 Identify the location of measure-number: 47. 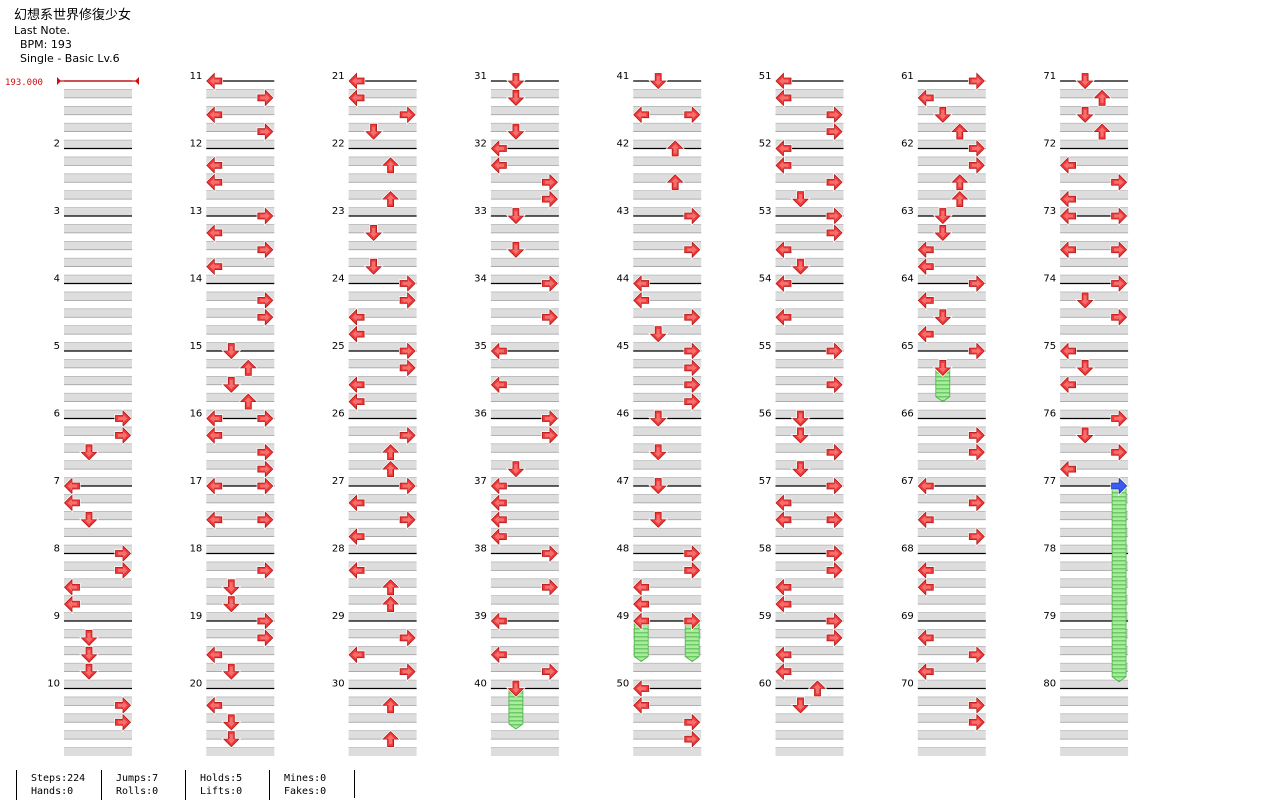
(622, 481).